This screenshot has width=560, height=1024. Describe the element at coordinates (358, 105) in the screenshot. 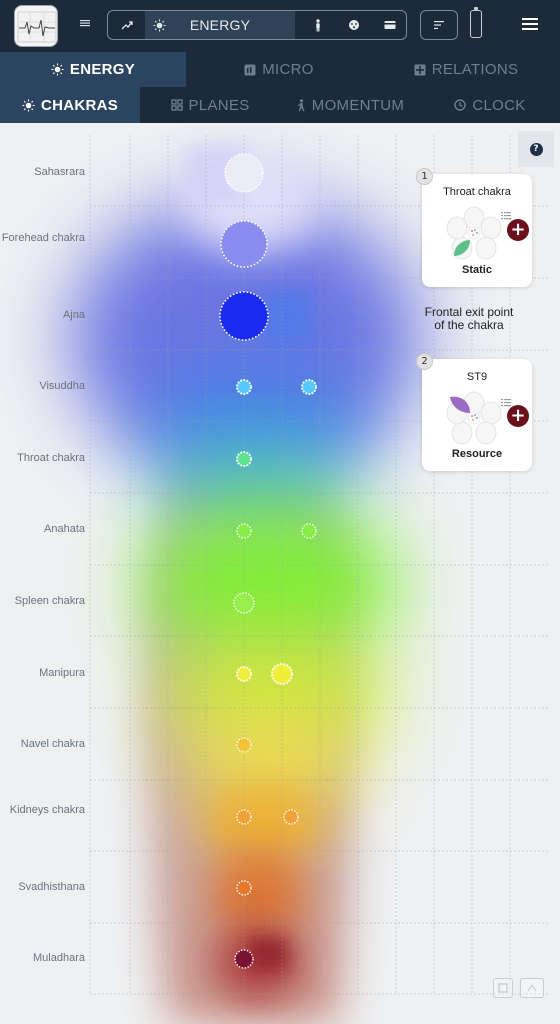

I see `tab-label: MOMENTUM` at that location.